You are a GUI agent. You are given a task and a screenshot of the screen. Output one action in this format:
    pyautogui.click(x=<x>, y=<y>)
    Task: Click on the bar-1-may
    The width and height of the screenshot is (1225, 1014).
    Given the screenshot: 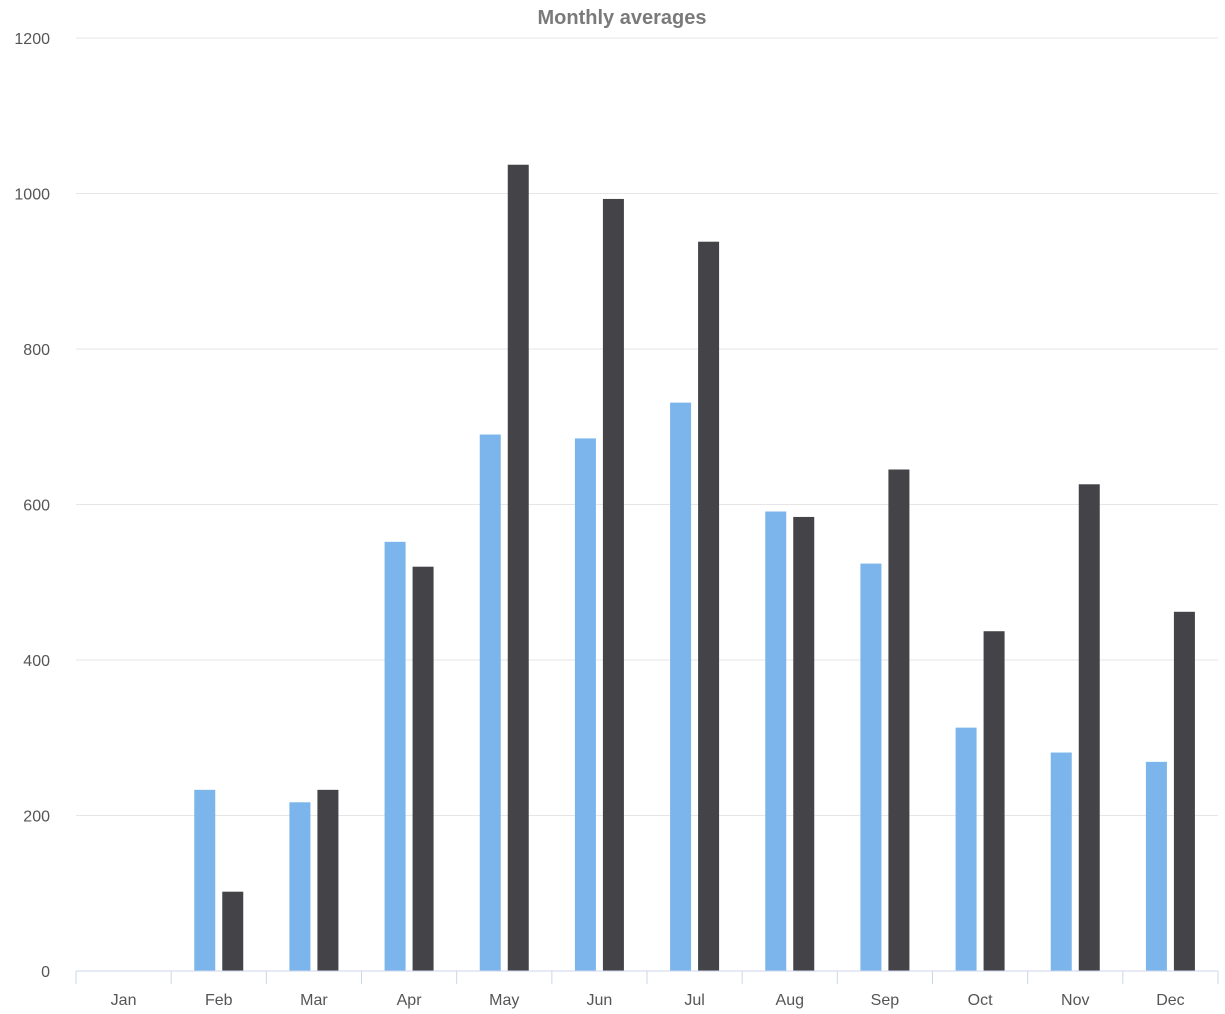 What is the action you would take?
    pyautogui.click(x=490, y=702)
    